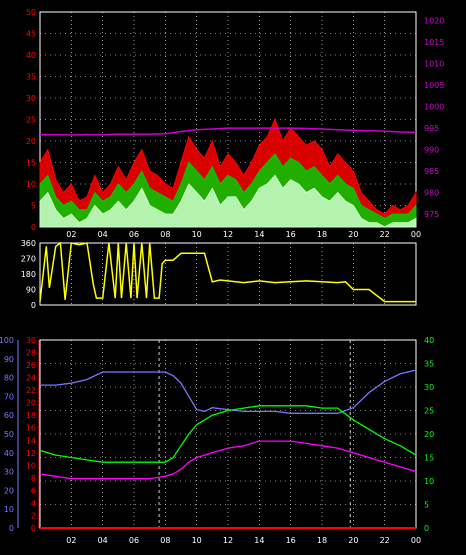 This screenshot has height=555, width=466. Describe the element at coordinates (31, 98) in the screenshot. I see `wind-tick-label: 30` at that location.